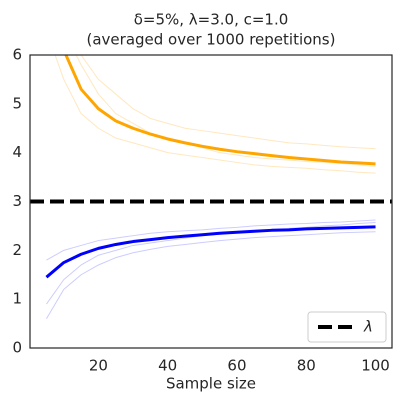 Image resolution: width=407 pixels, height=407 pixels. Describe the element at coordinates (211, 20) in the screenshot. I see `chart-title: δ=5%, λ=3.0, c=1.0` at that location.